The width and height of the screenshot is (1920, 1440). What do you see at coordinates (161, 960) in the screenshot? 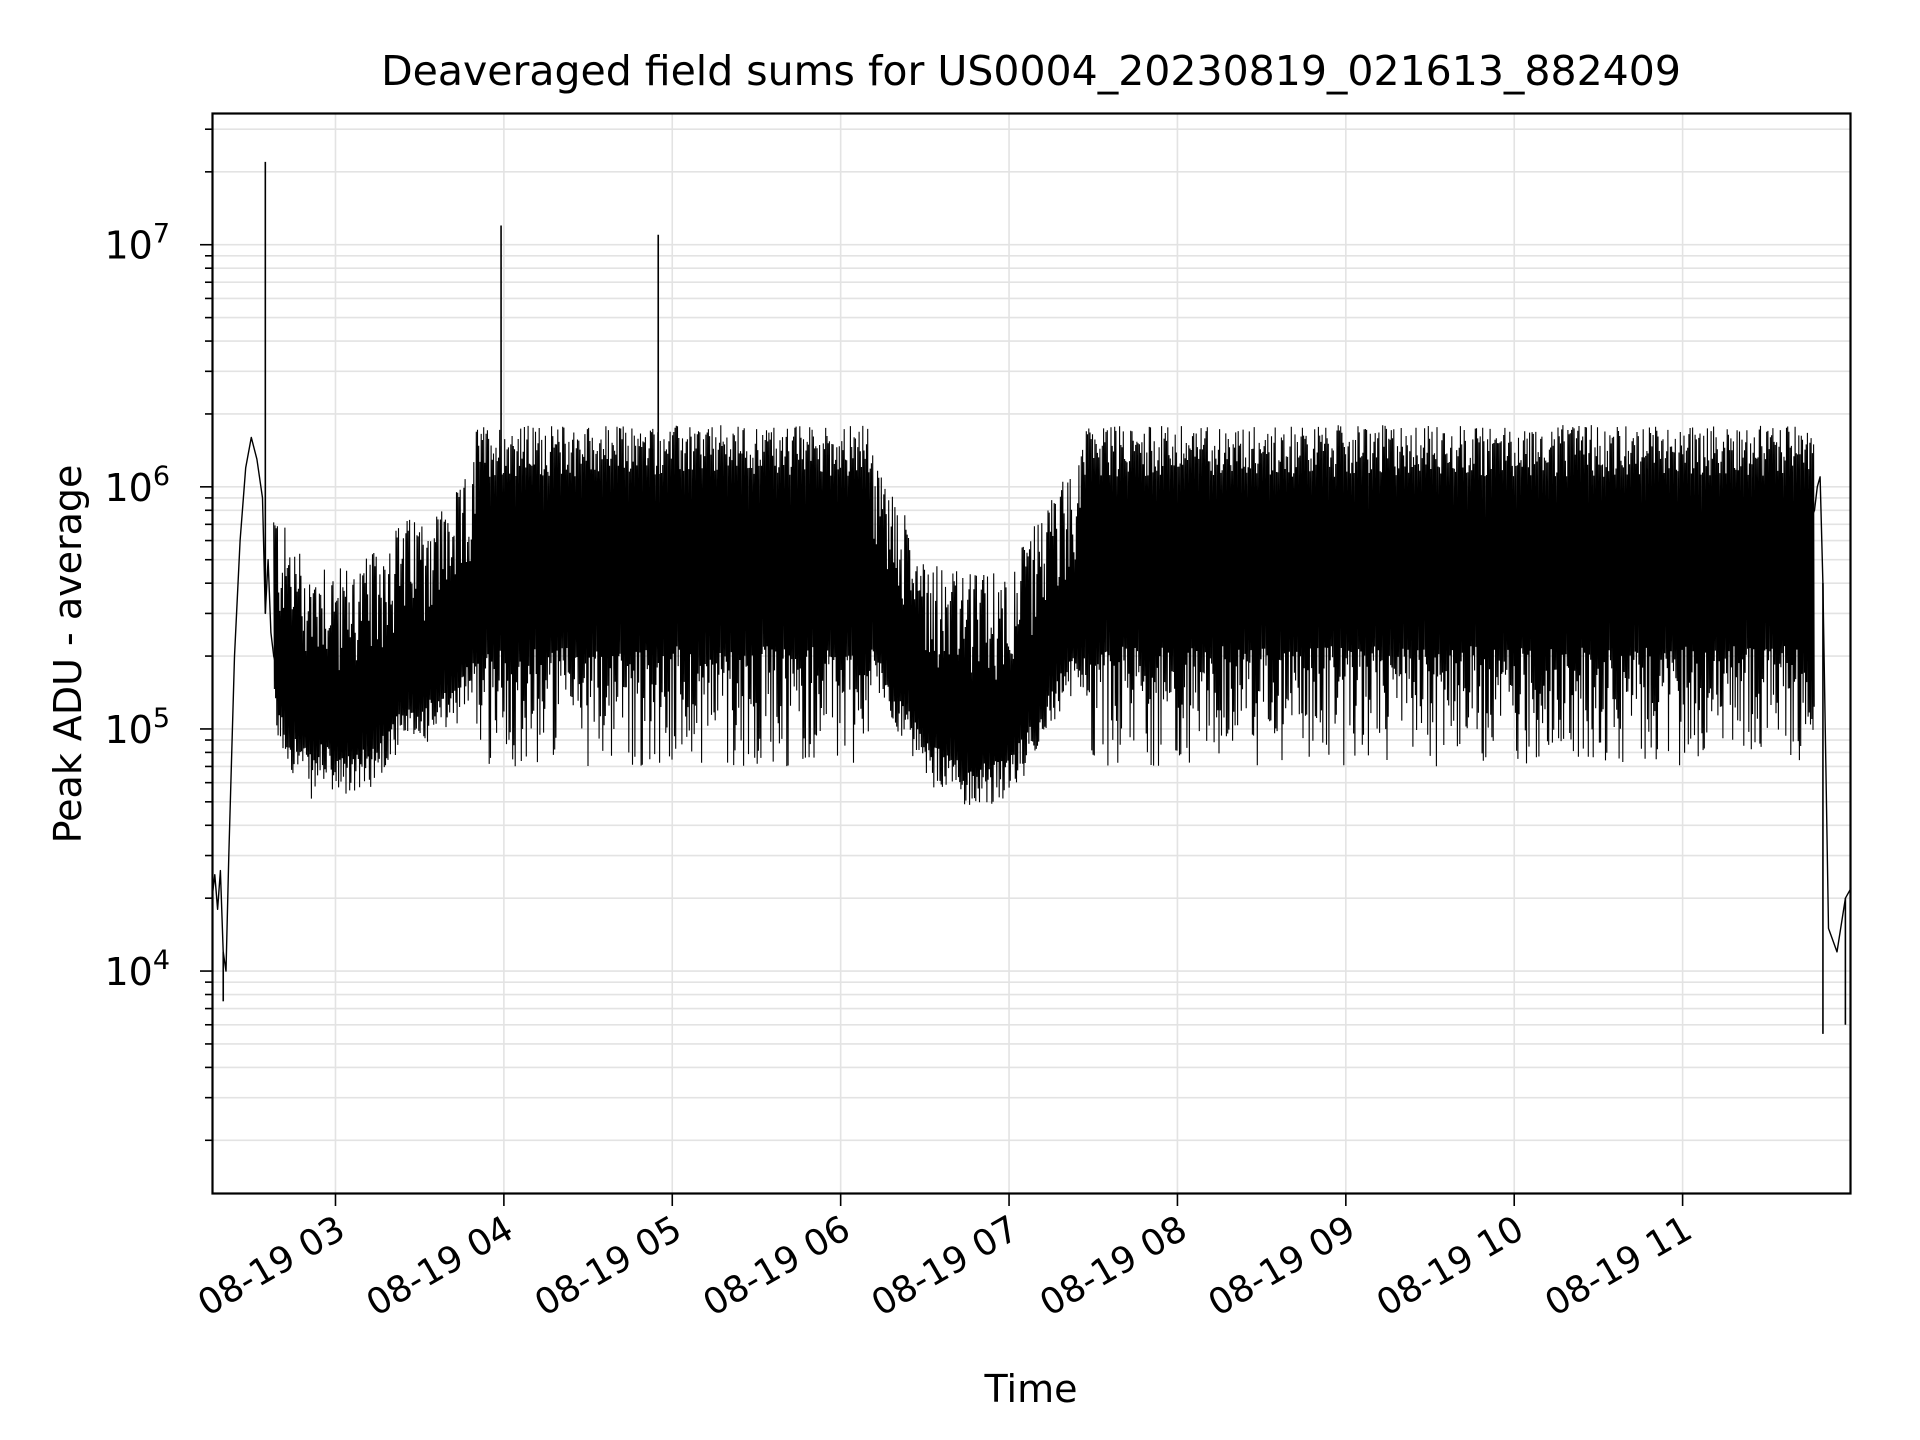
I see `y-tick-label-exponent: 4` at bounding box center [161, 960].